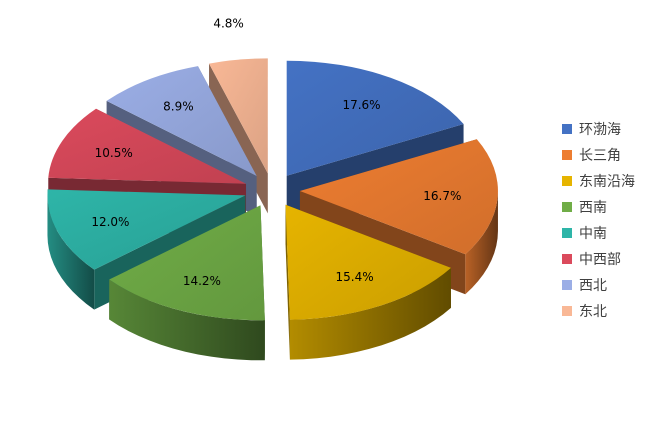  Describe the element at coordinates (178, 107) in the screenshot. I see `slice-7-data-label: 8.9%` at that location.